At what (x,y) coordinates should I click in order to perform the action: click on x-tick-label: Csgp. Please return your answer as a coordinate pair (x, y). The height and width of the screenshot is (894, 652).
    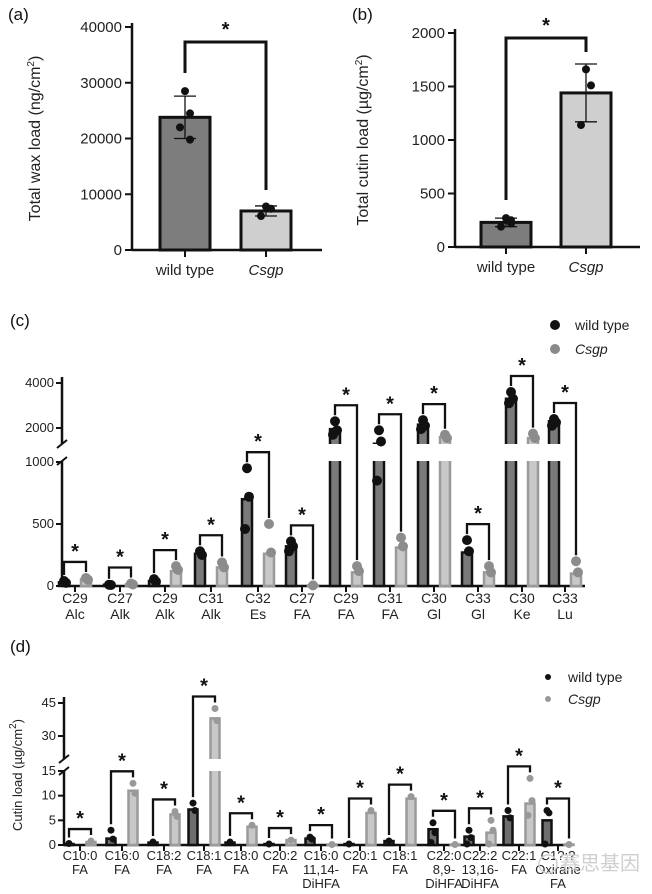
    Looking at the image, I should click on (265, 270).